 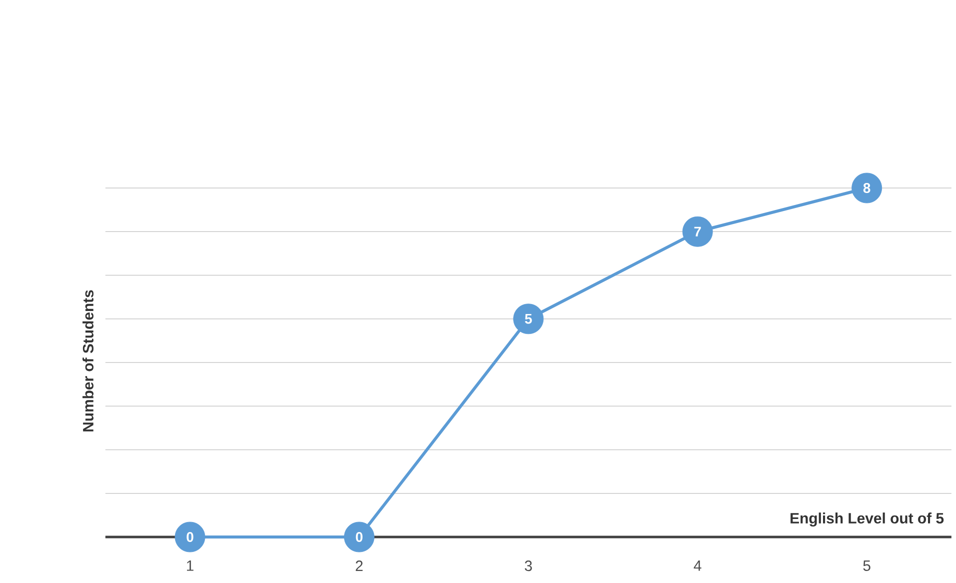 I want to click on y-axis-title: Number of Students, so click(x=88, y=361).